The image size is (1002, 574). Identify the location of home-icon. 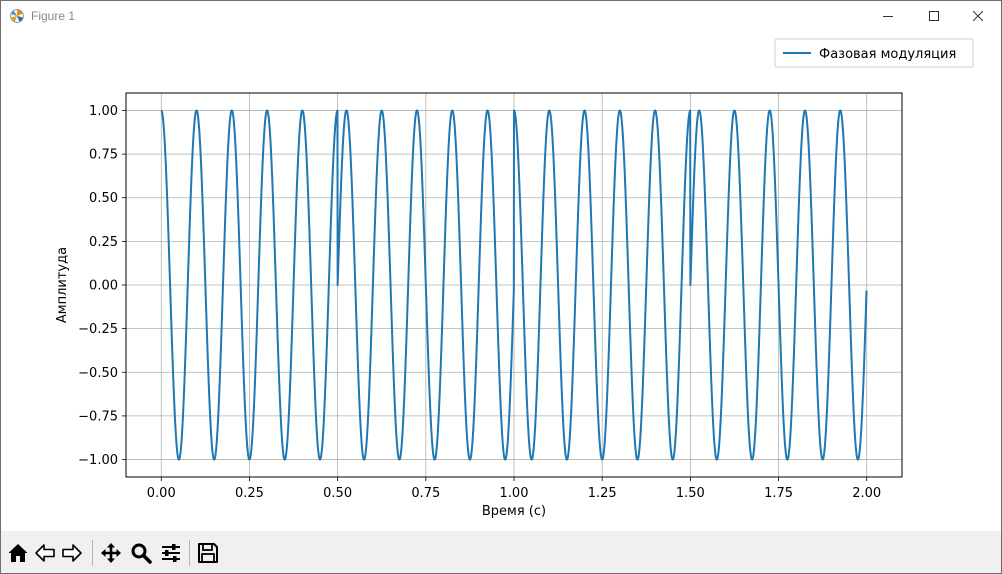
(18, 553).